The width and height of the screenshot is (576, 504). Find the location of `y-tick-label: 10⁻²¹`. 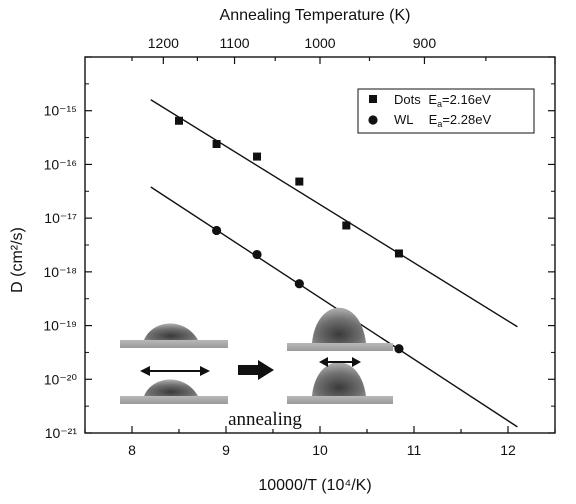

y-tick-label: 10⁻²¹ is located at coordinates (61, 433).